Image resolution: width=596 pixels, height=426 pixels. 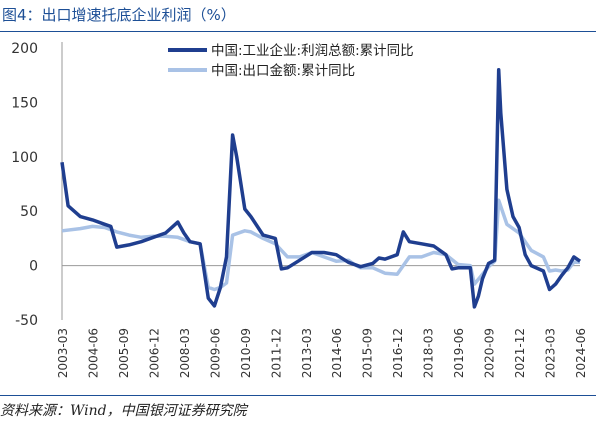 What do you see at coordinates (520, 353) in the screenshot?
I see `x-tick-label: 2021-12` at bounding box center [520, 353].